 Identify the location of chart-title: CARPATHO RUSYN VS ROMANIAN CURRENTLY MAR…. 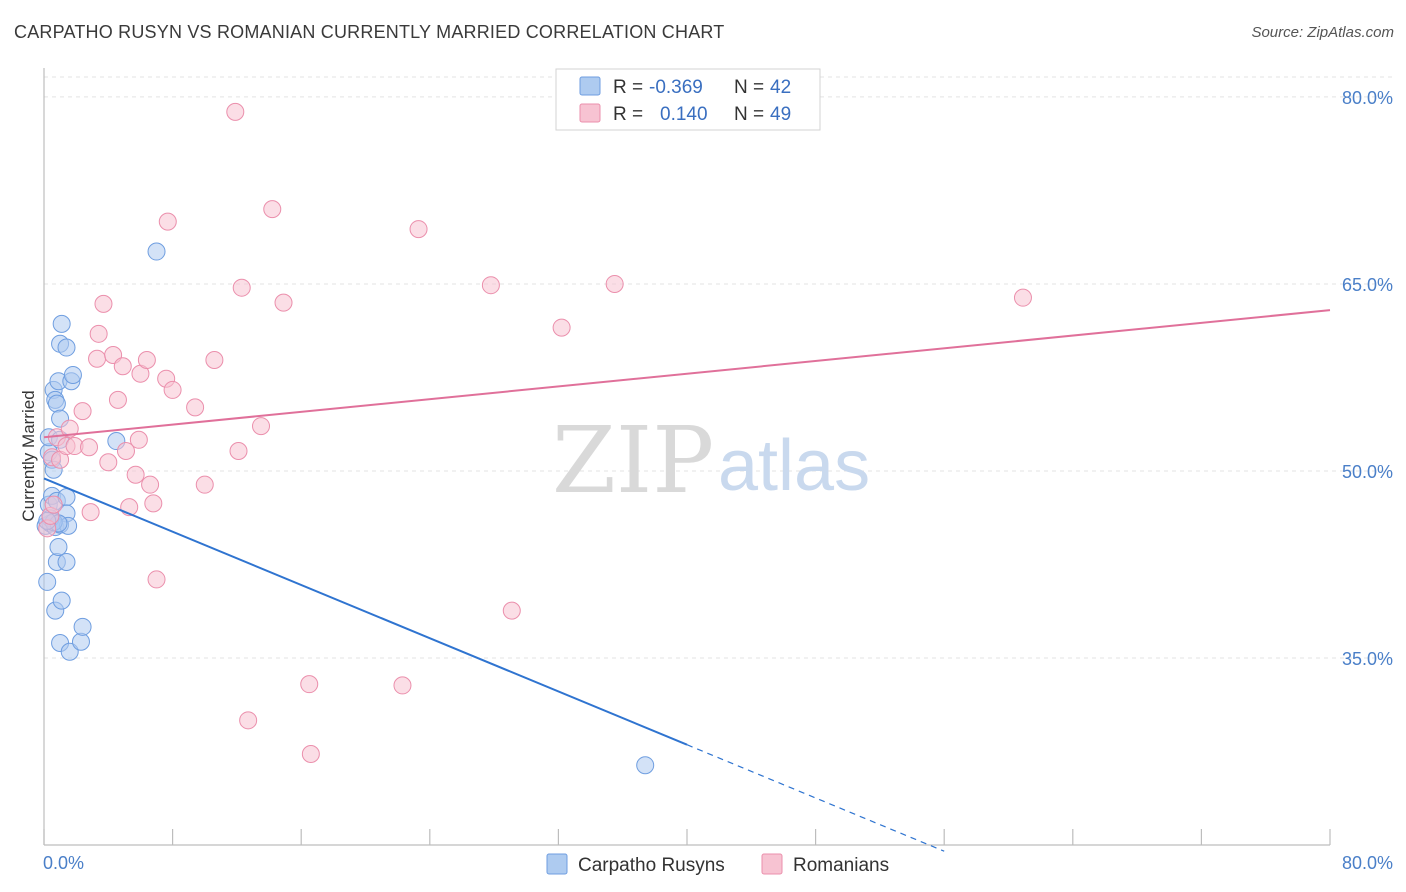
(369, 32).